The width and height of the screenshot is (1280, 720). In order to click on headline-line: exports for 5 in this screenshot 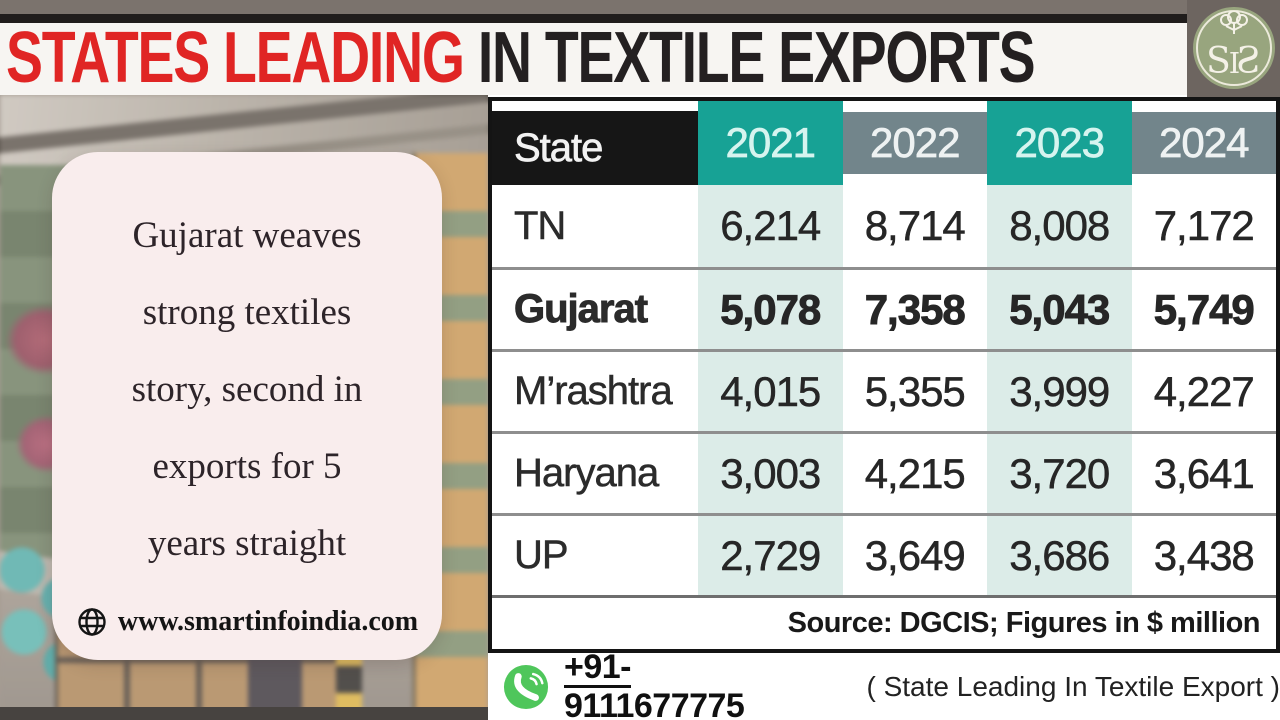, I will do `click(247, 466)`.